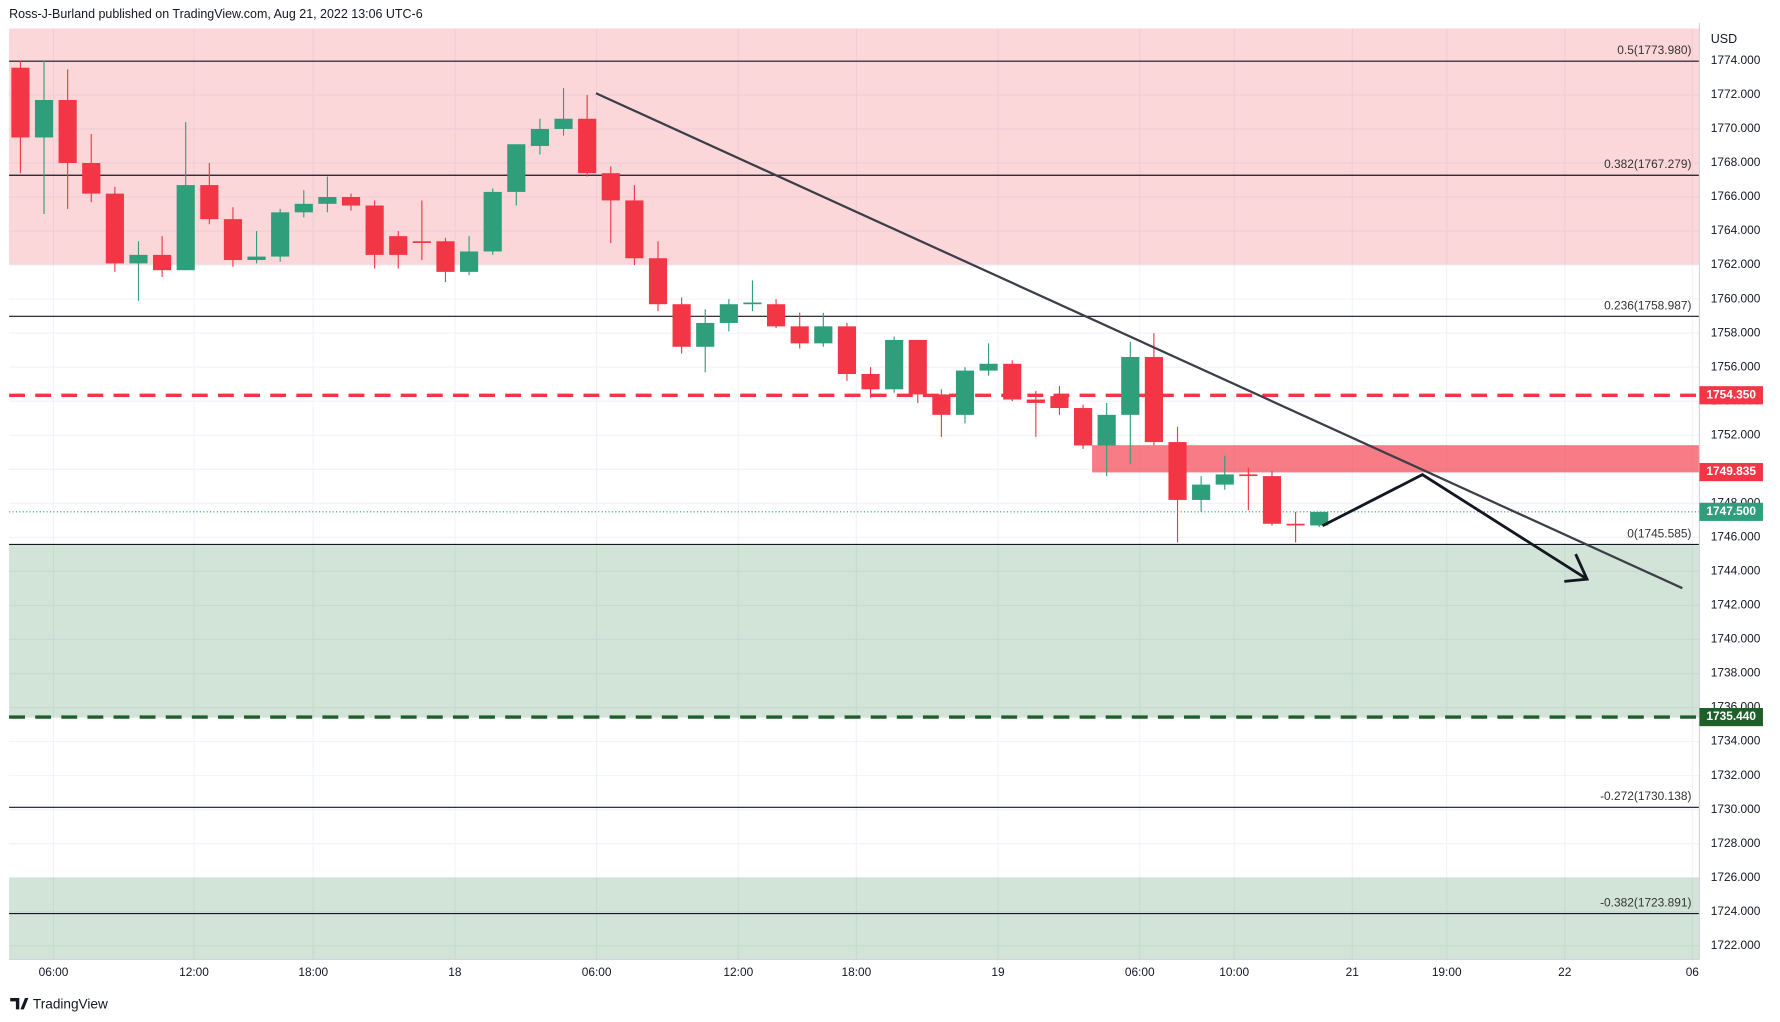  What do you see at coordinates (1645, 796) in the screenshot?
I see `fib-label: -0.272(1730.138)` at bounding box center [1645, 796].